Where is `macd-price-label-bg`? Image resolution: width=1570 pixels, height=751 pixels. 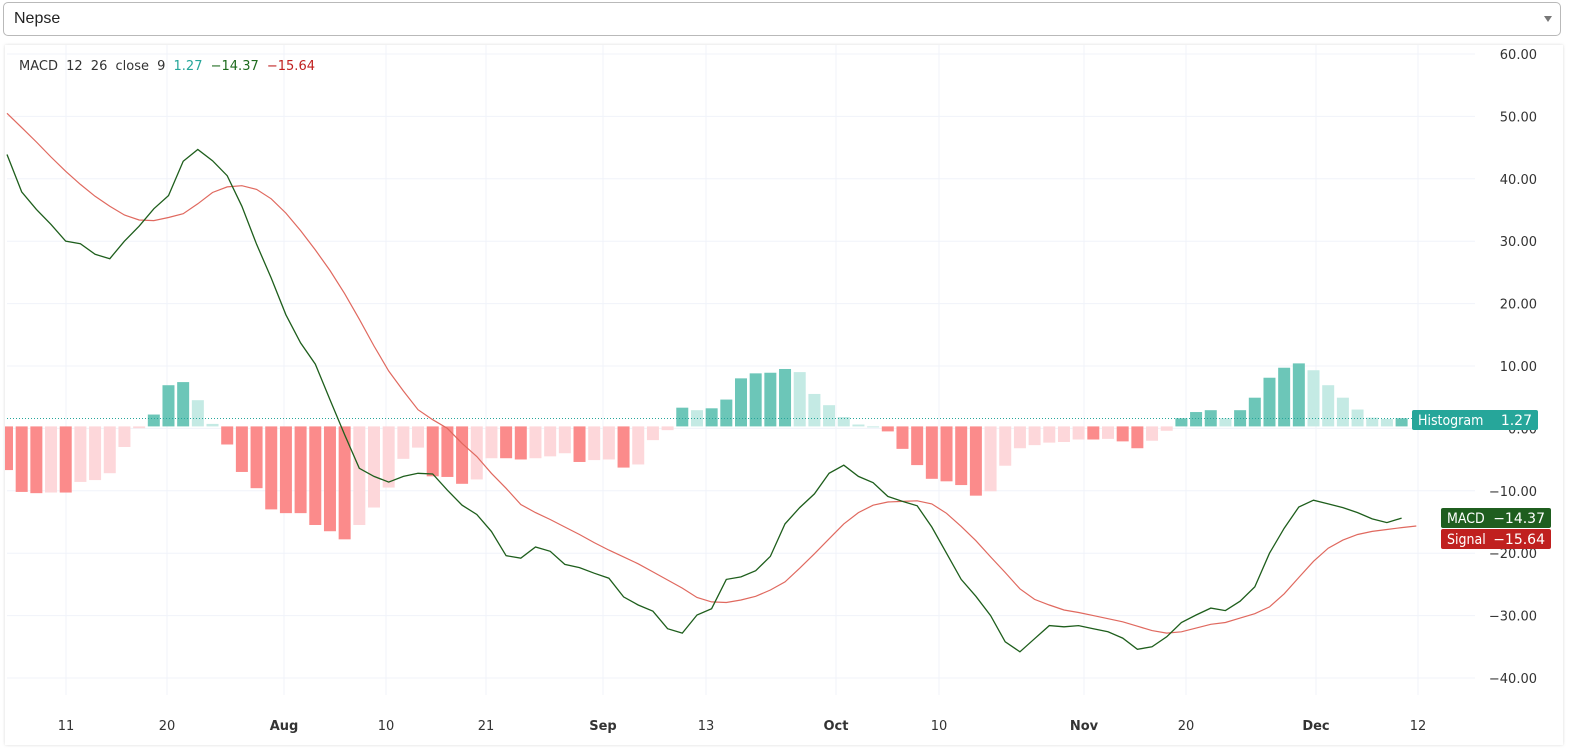
macd-price-label-bg is located at coordinates (1496, 518).